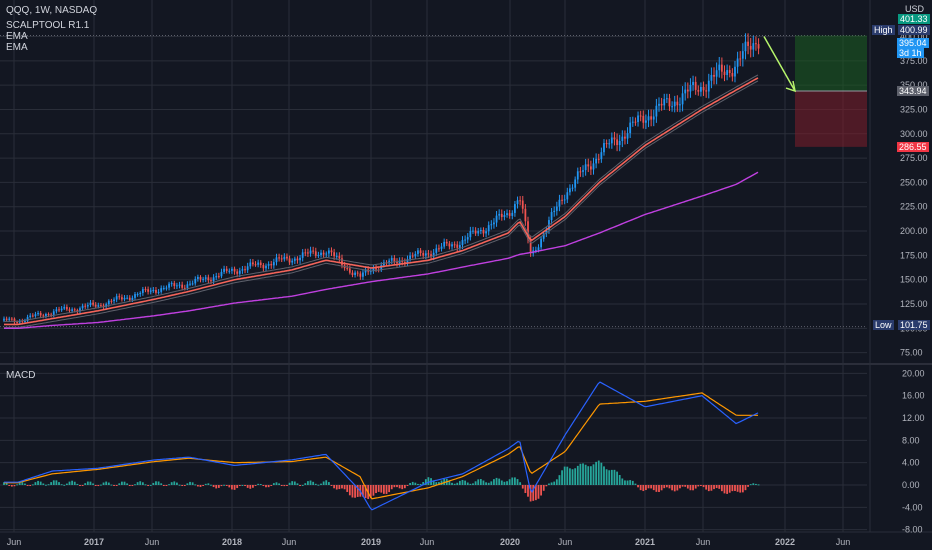 The image size is (932, 550). I want to click on symbol-title: QQQ, 1W, NASDAQ, so click(52, 10).